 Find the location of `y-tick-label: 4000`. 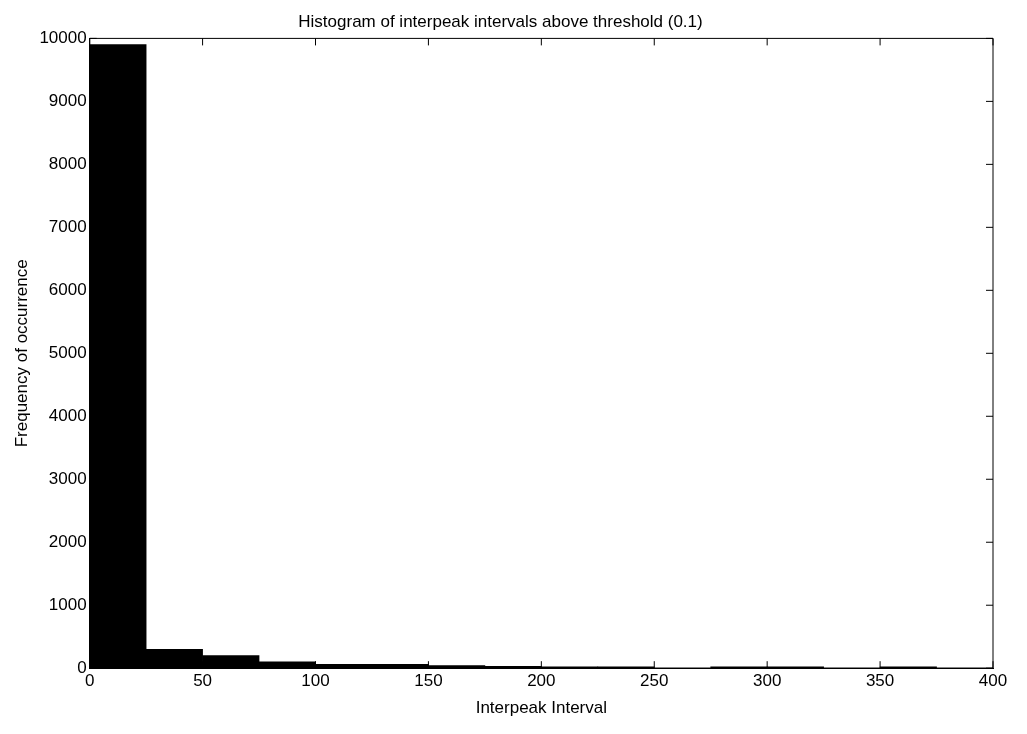

y-tick-label: 4000 is located at coordinates (67, 415).